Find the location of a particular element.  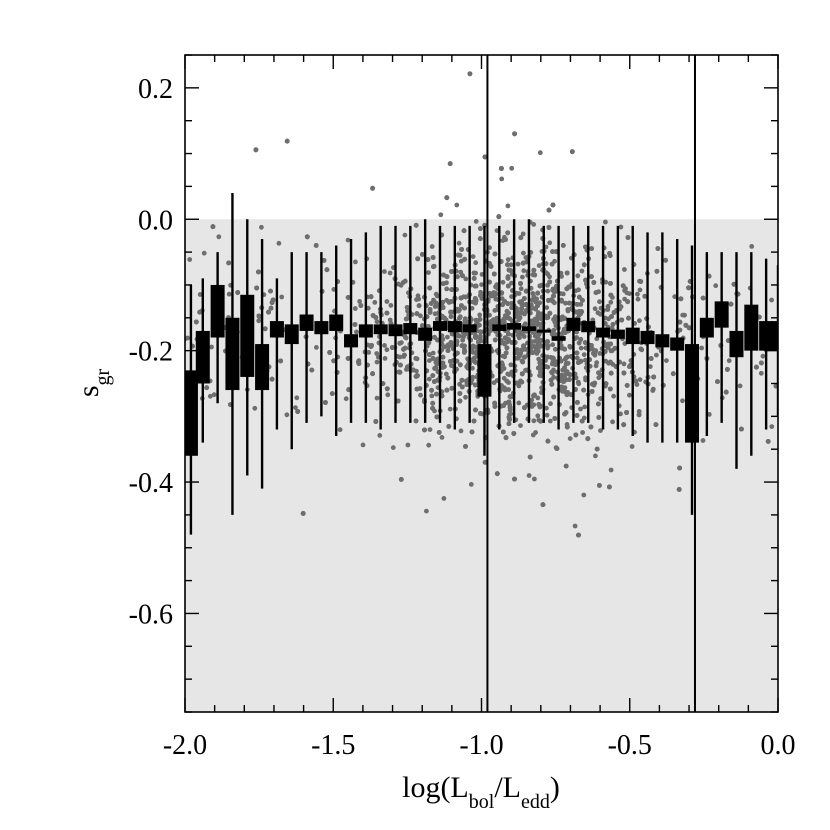

x-tick-label: -2.0 is located at coordinates (185, 745).